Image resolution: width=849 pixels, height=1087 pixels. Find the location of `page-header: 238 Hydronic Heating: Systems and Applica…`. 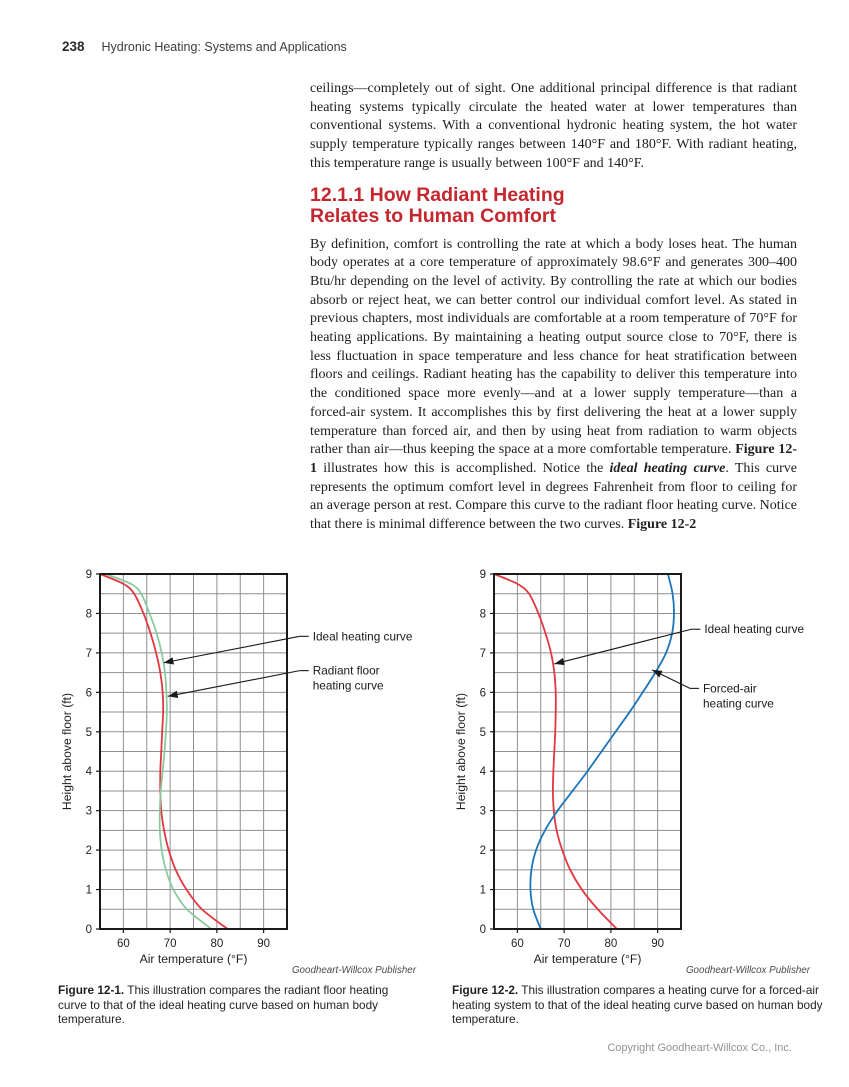

page-header: 238 Hydronic Heating: Systems and Applica… is located at coordinates (204, 46).